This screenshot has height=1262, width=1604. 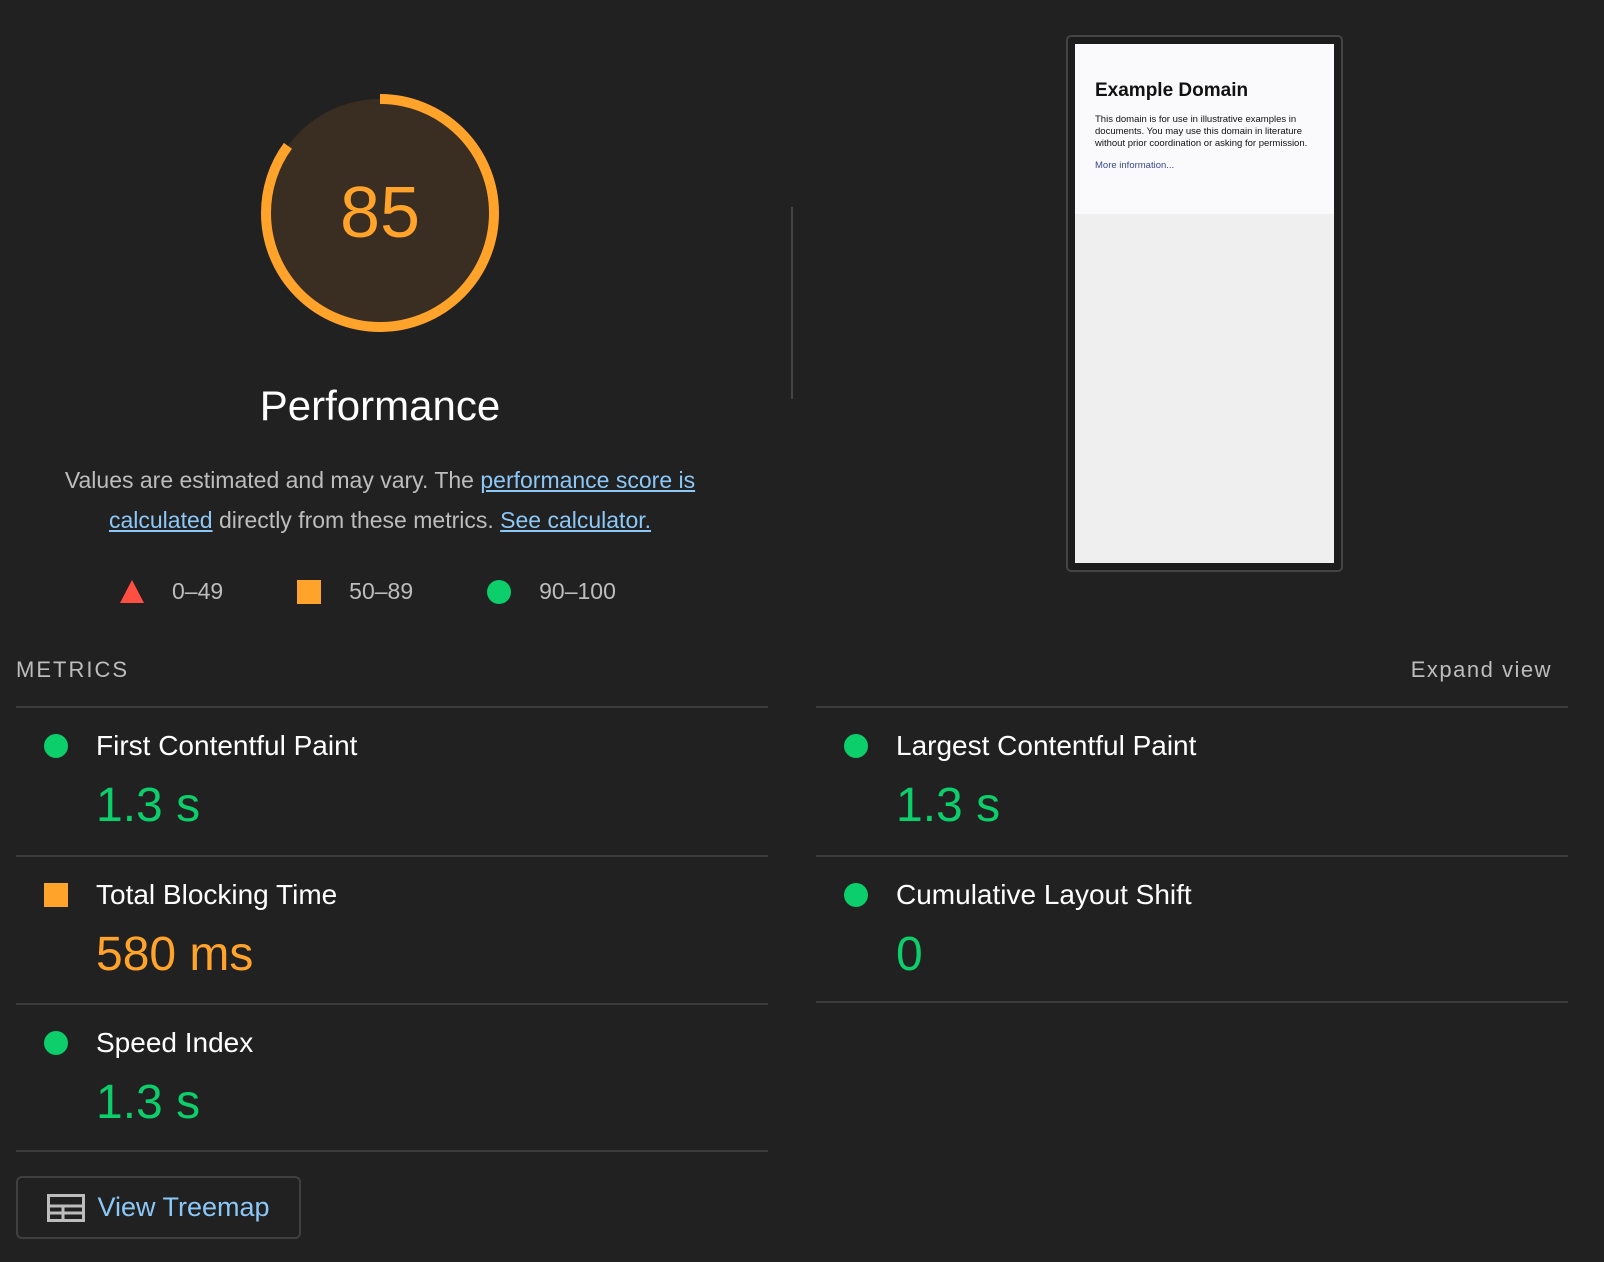 What do you see at coordinates (577, 591) in the screenshot?
I see `legend-range: 90–100` at bounding box center [577, 591].